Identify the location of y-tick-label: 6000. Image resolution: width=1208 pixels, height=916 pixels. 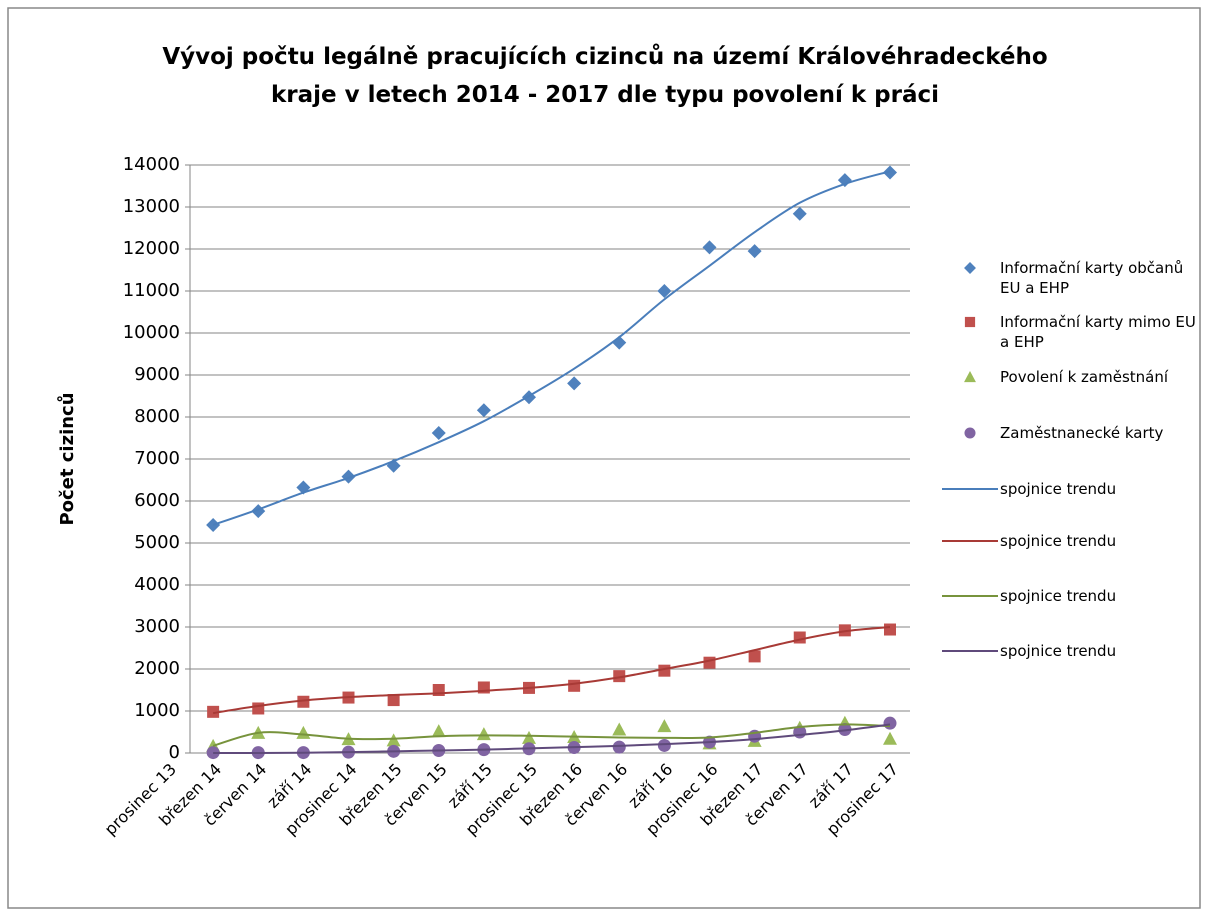
(157, 500).